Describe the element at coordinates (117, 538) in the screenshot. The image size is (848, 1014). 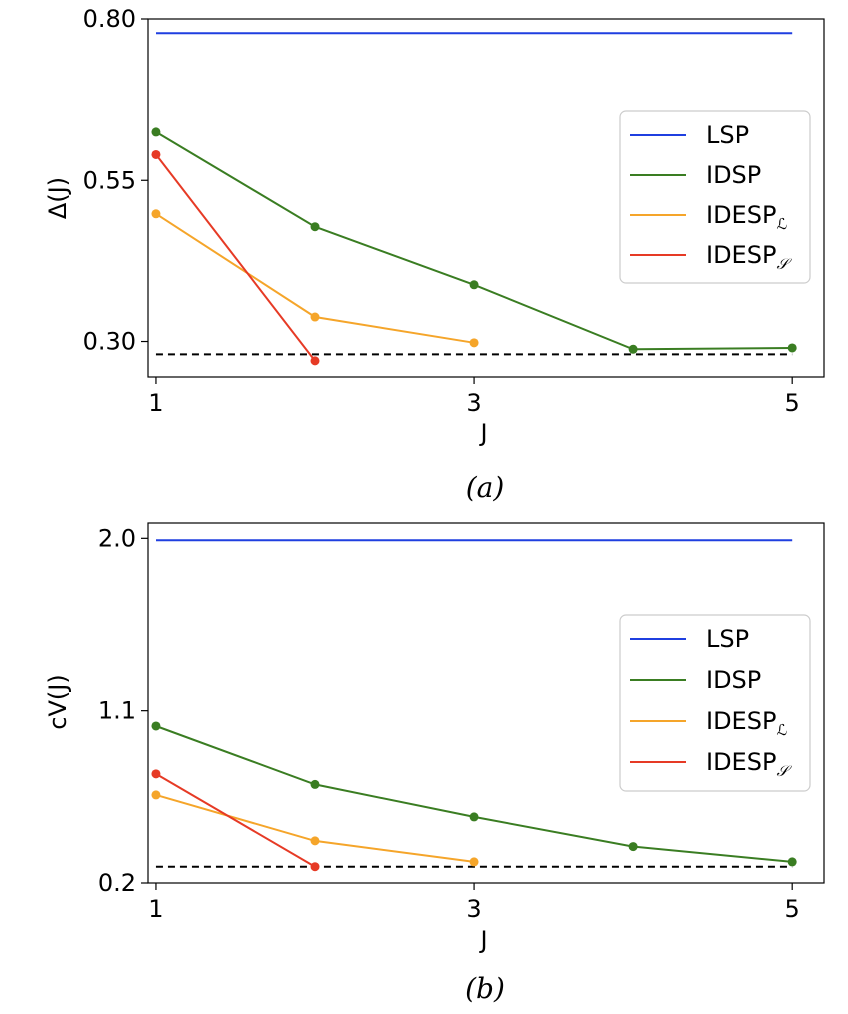
I see `y-tick-label: 2.0` at that location.